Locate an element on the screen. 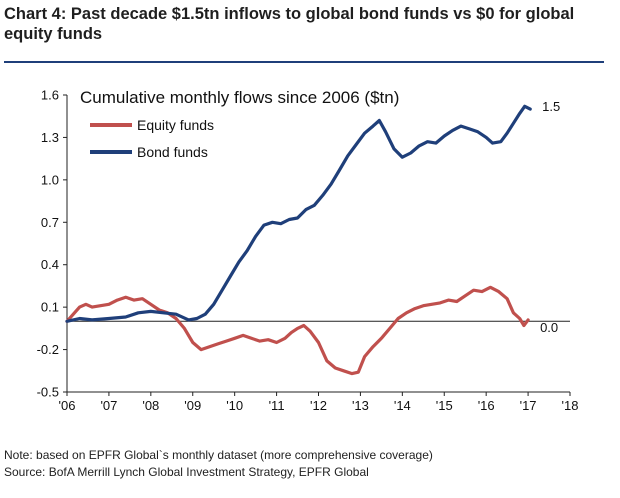 The image size is (620, 498). x-tick-label: '07 is located at coordinates (108, 405).